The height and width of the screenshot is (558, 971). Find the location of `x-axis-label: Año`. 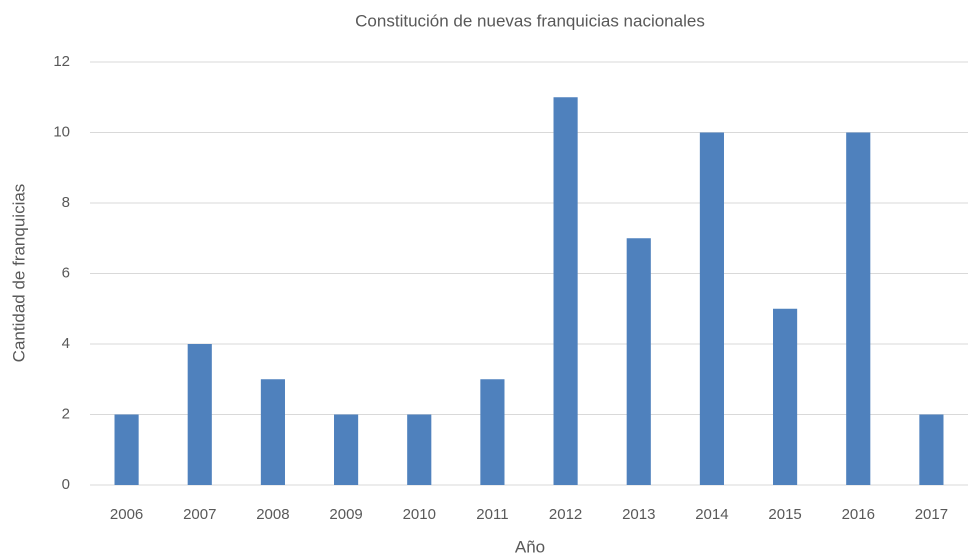

x-axis-label: Año is located at coordinates (530, 546).